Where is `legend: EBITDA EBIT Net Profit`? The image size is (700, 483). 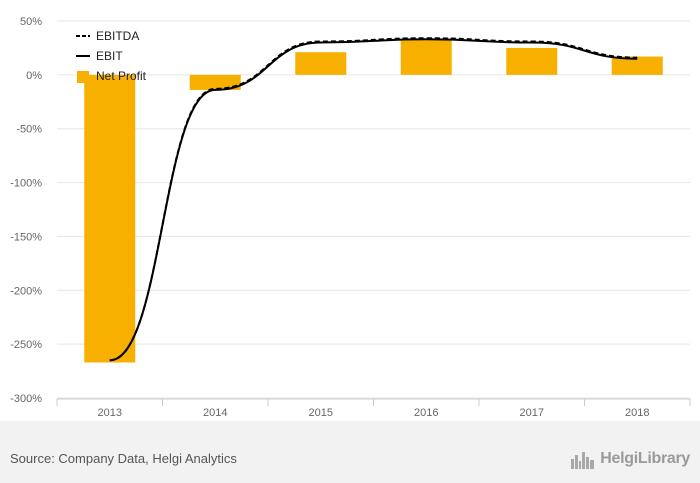 legend: EBITDA EBIT Net Profit is located at coordinates (111, 56).